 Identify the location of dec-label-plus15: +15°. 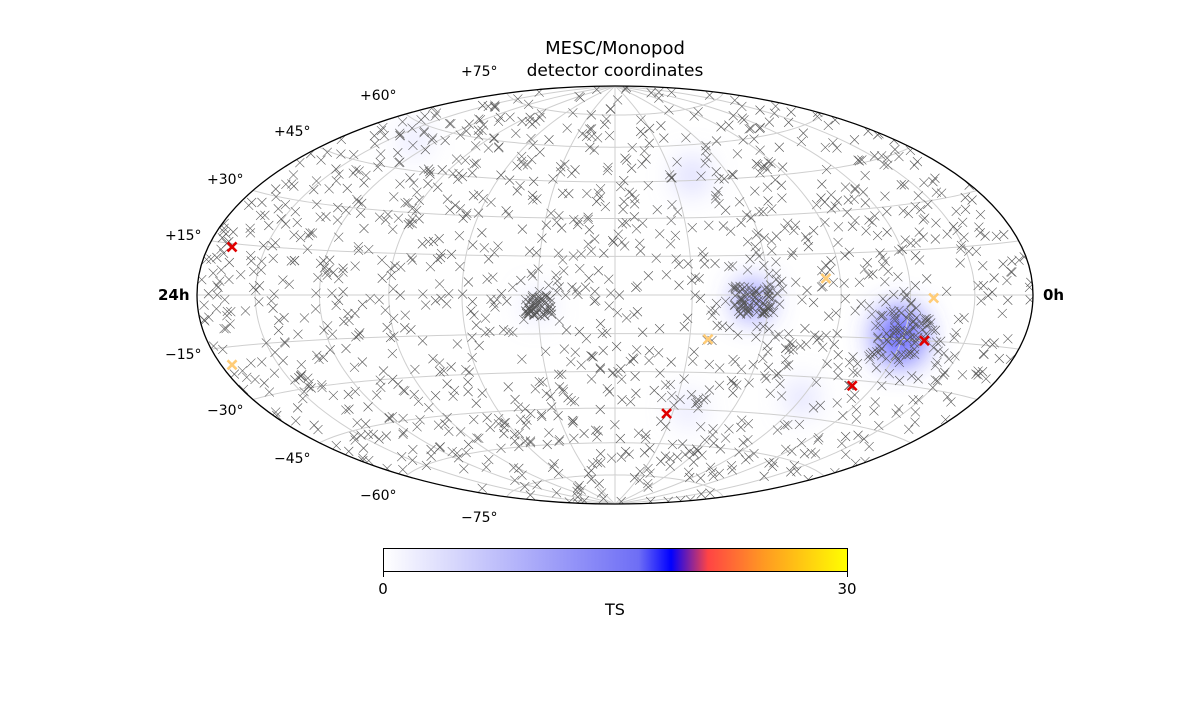
(183, 236).